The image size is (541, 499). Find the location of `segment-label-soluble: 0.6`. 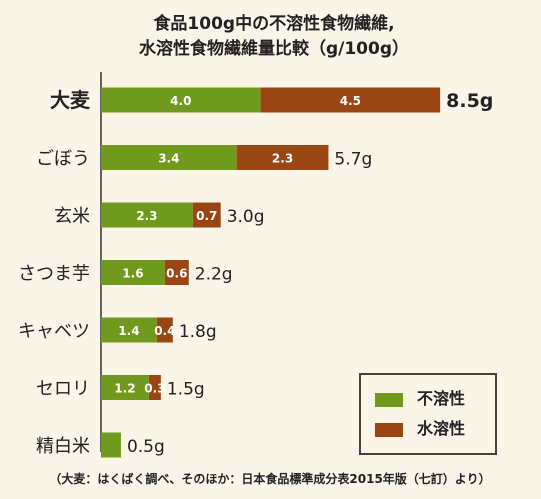

segment-label-soluble: 0.6 is located at coordinates (176, 274).